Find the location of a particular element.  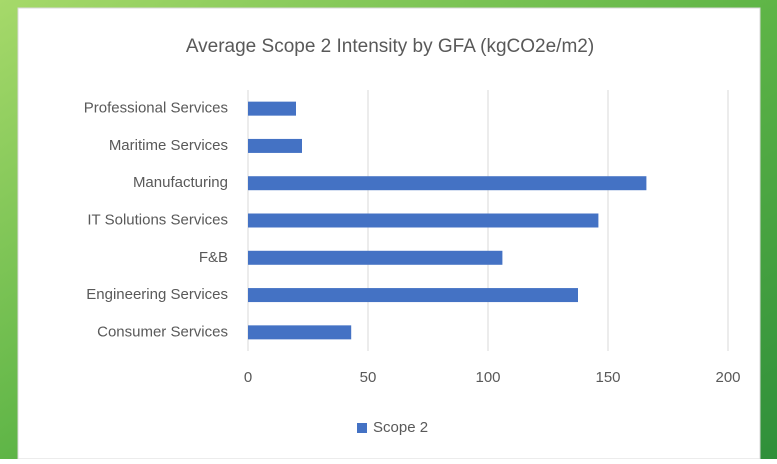

x-tick-label: 0 is located at coordinates (248, 377).